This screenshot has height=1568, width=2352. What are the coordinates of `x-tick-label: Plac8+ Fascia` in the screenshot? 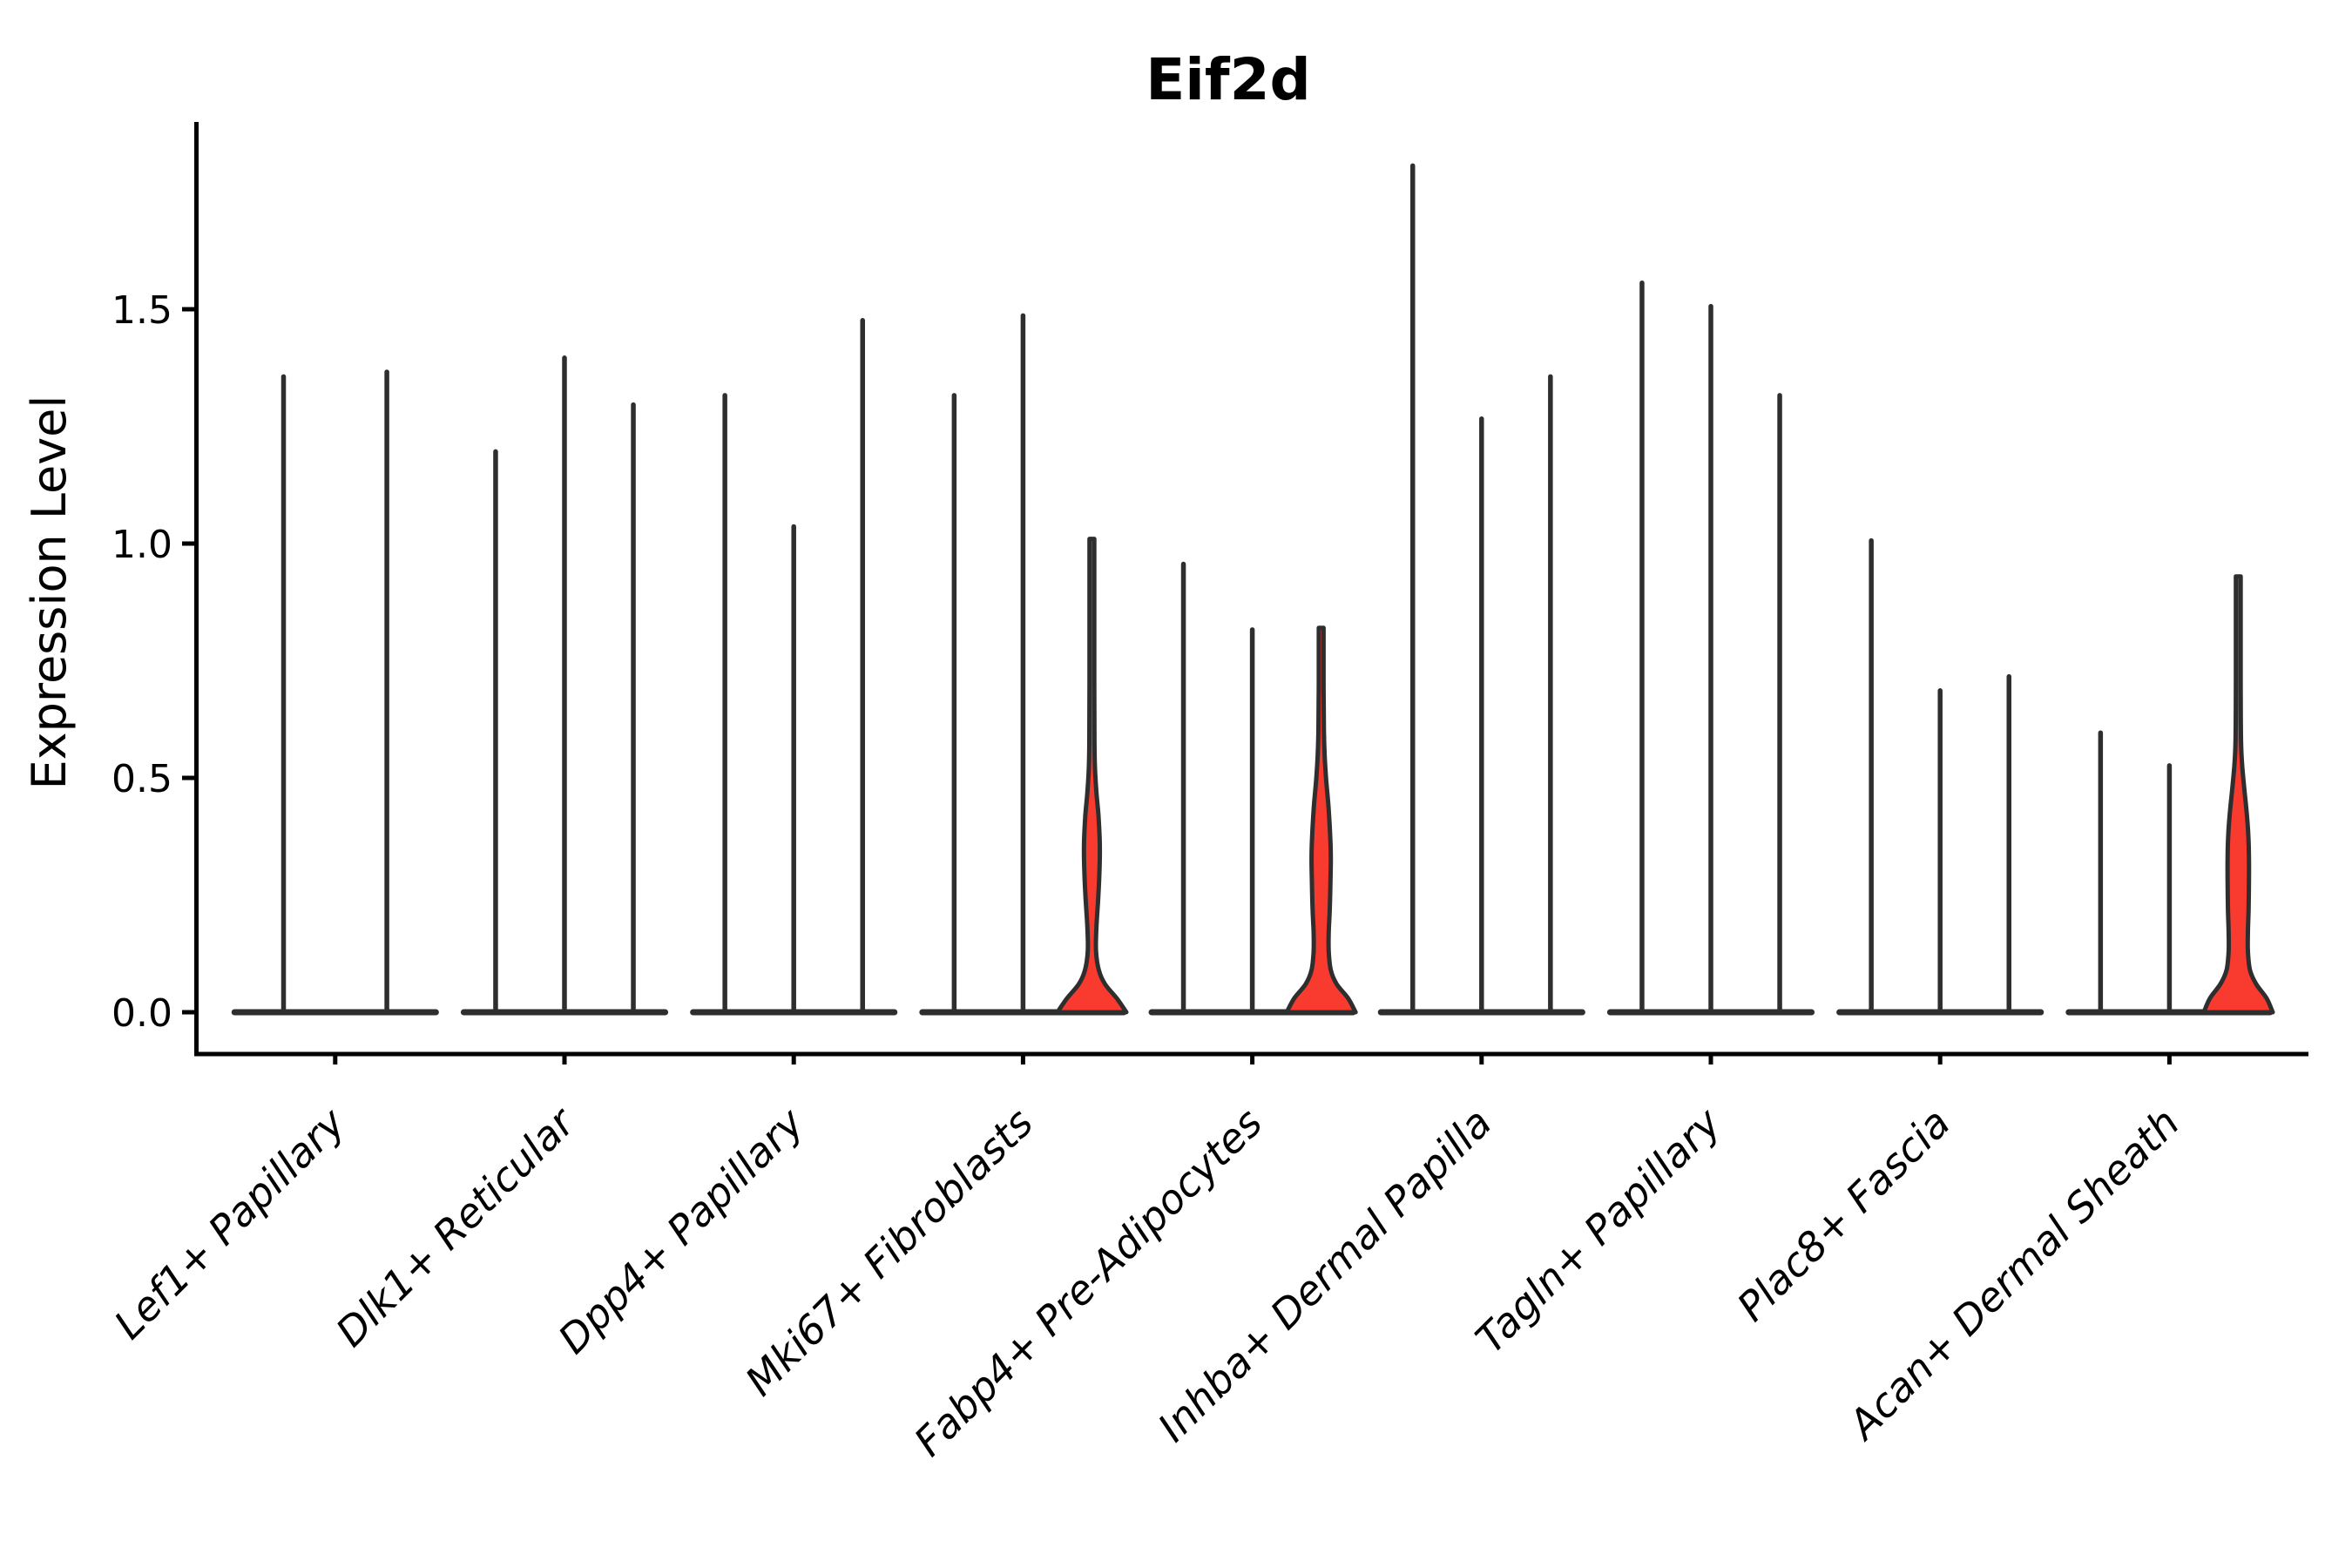 It's located at (1843, 1214).